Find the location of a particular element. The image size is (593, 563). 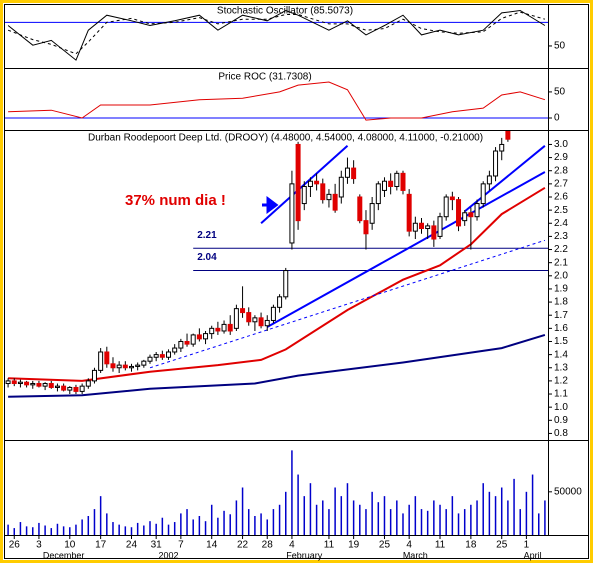

y-tick-label: 1.0 is located at coordinates (561, 407).